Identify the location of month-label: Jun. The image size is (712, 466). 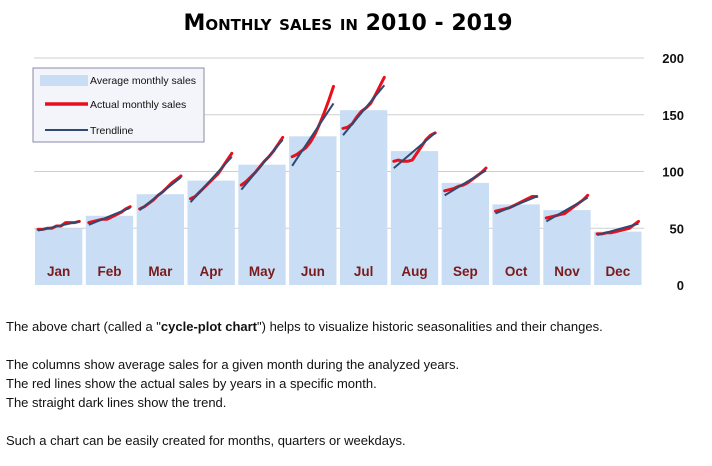
(313, 271).